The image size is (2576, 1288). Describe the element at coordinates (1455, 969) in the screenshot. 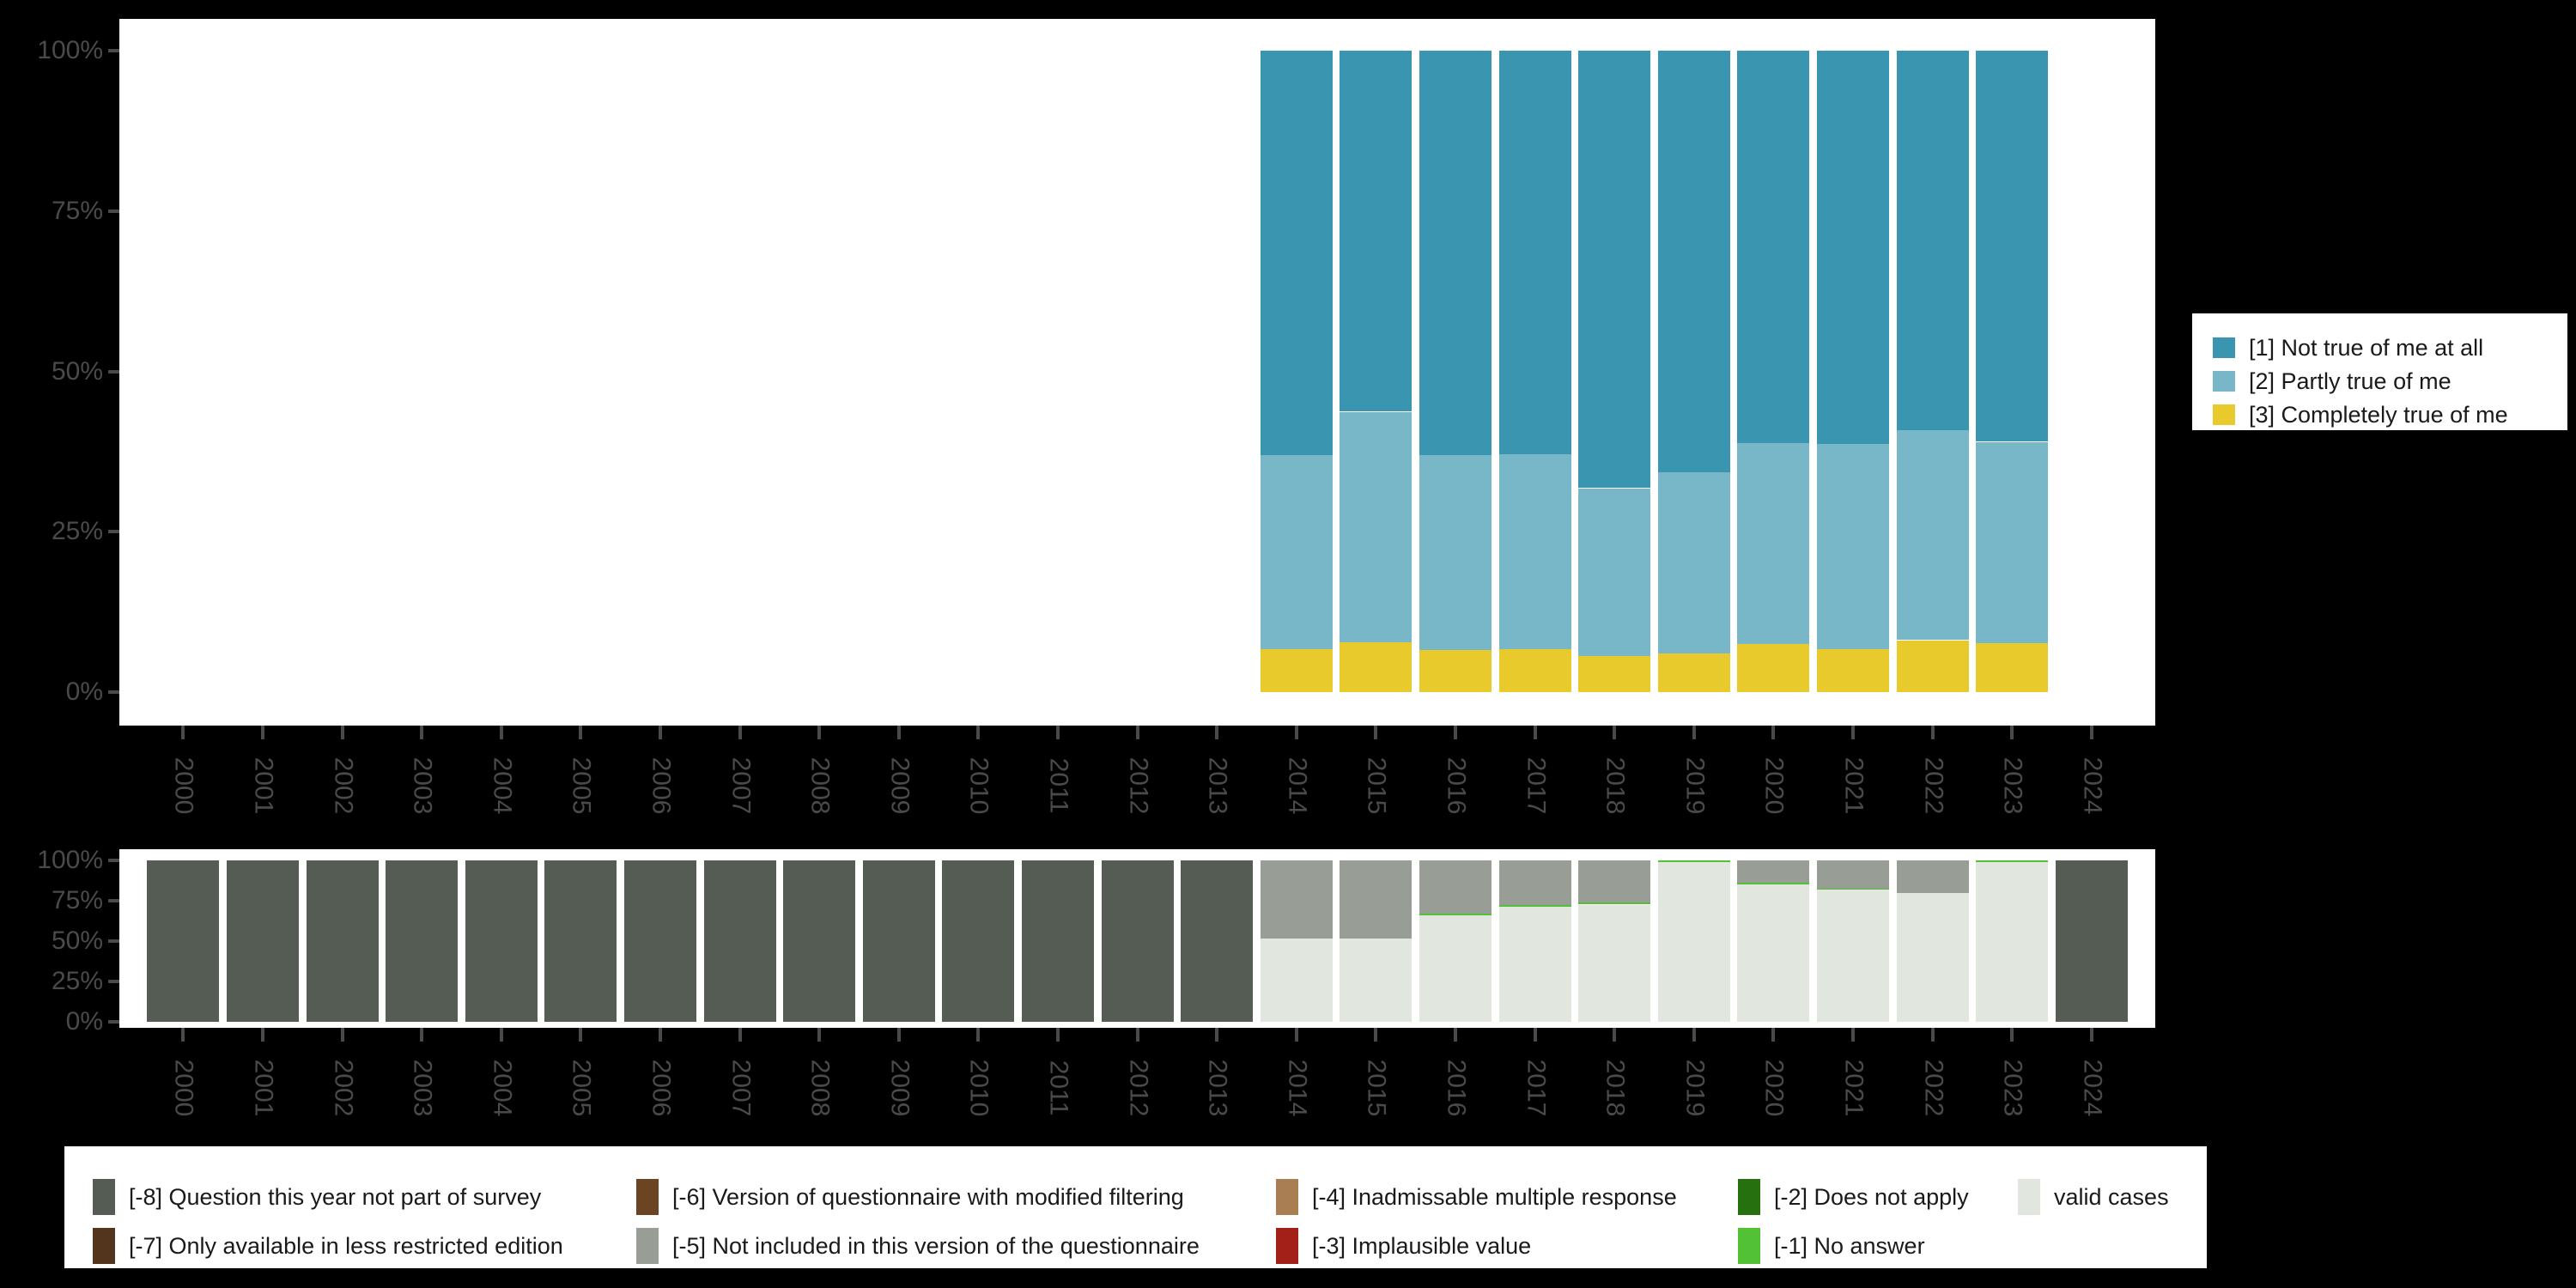

I see `bar-segment-2016` at that location.